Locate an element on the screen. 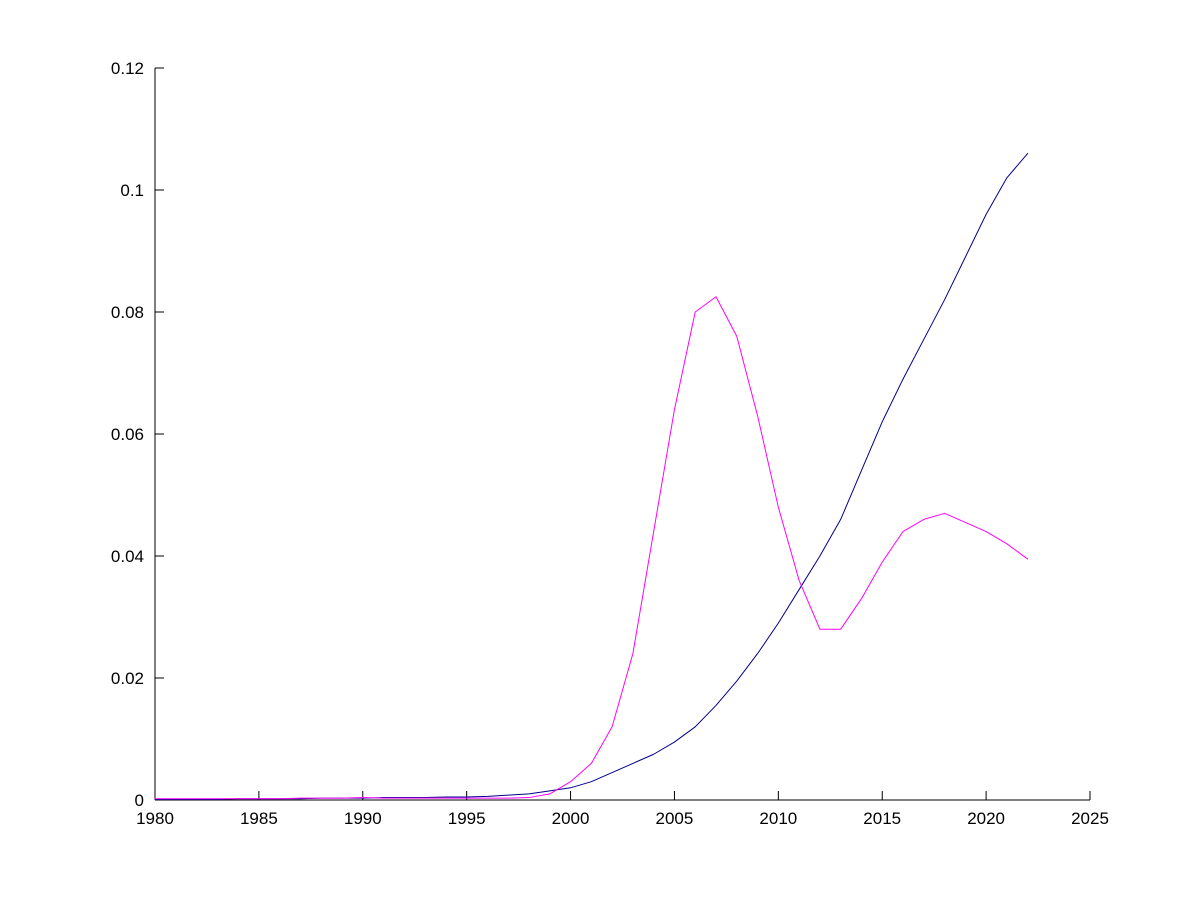 Image resolution: width=1200 pixels, height=900 pixels. x-tick-label: 1985 is located at coordinates (259, 818).